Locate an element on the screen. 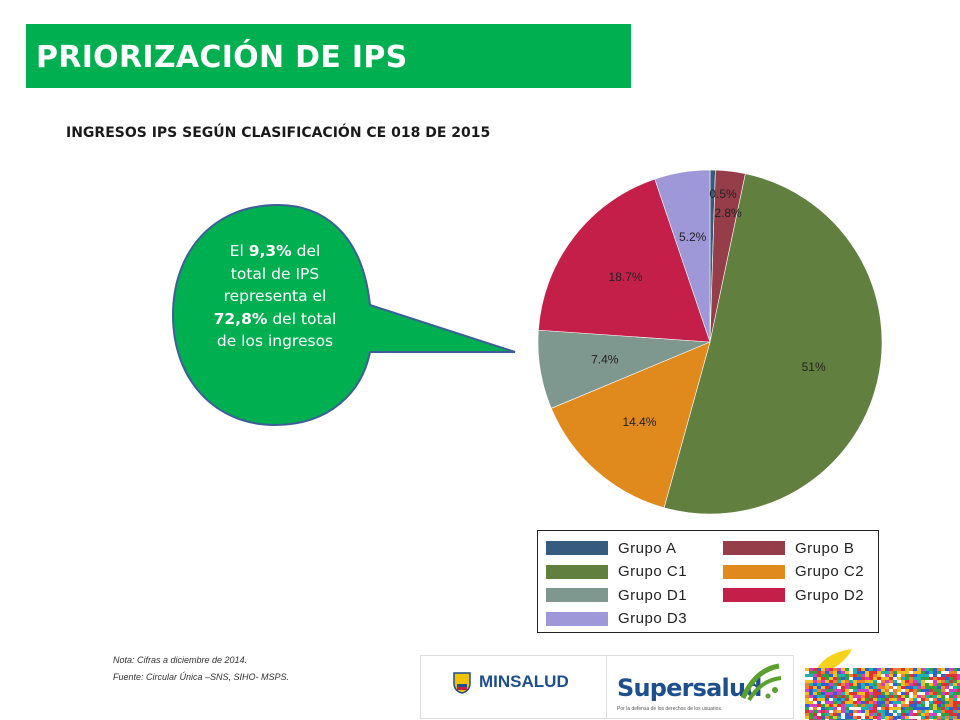 This screenshot has height=720, width=960. pie-label-grupo-b: 2.8% is located at coordinates (728, 213).